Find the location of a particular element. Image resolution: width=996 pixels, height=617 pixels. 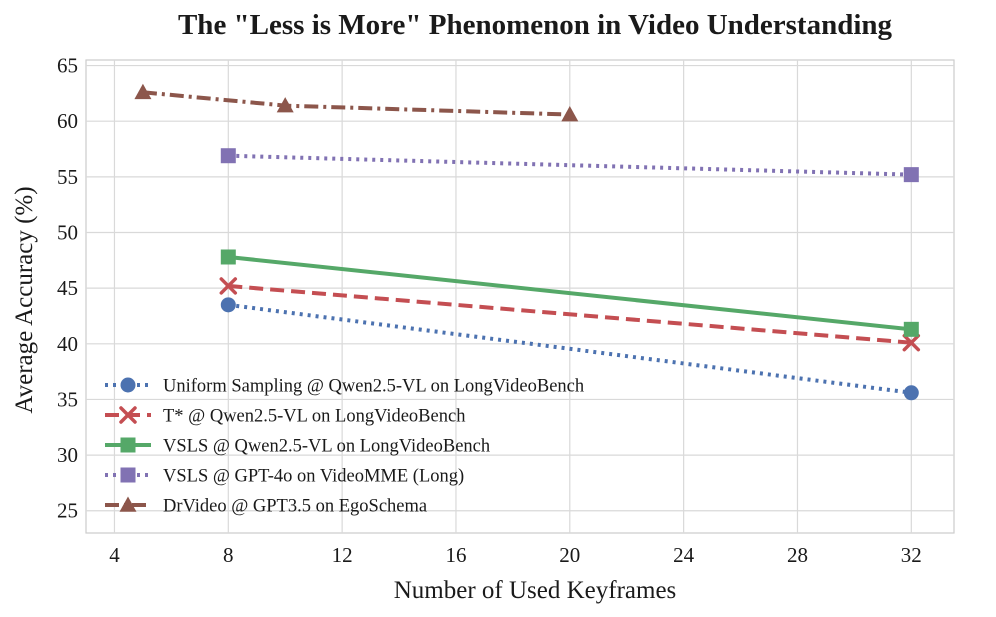

legend-label: DrVideo @ GPT3.5 on EgoSchema is located at coordinates (295, 507).